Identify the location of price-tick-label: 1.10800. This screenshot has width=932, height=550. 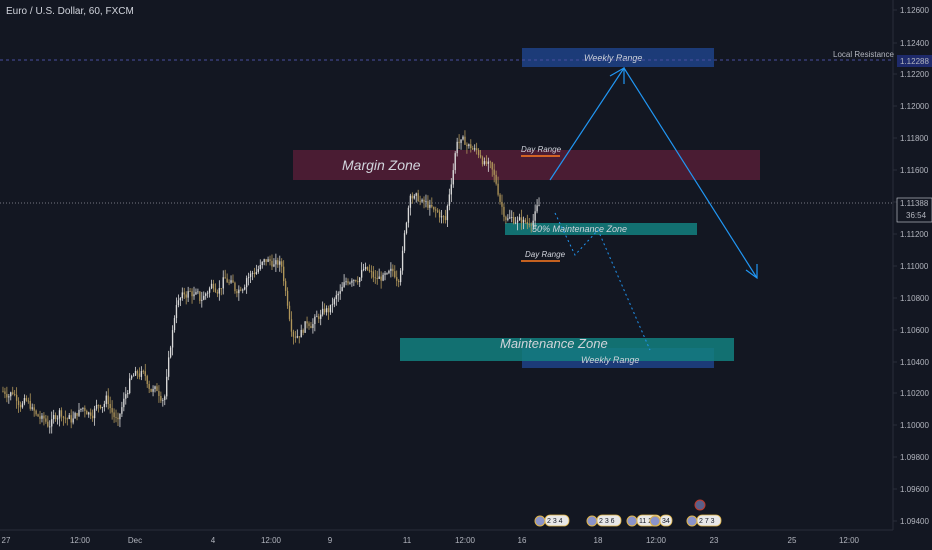
(914, 298).